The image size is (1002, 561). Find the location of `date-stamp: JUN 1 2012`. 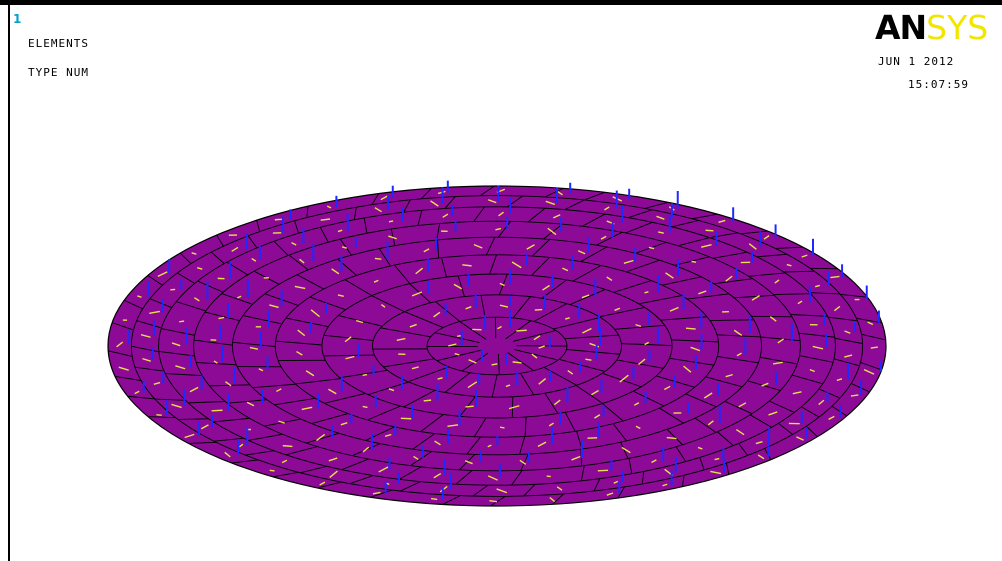

date-stamp: JUN 1 2012 is located at coordinates (916, 61).